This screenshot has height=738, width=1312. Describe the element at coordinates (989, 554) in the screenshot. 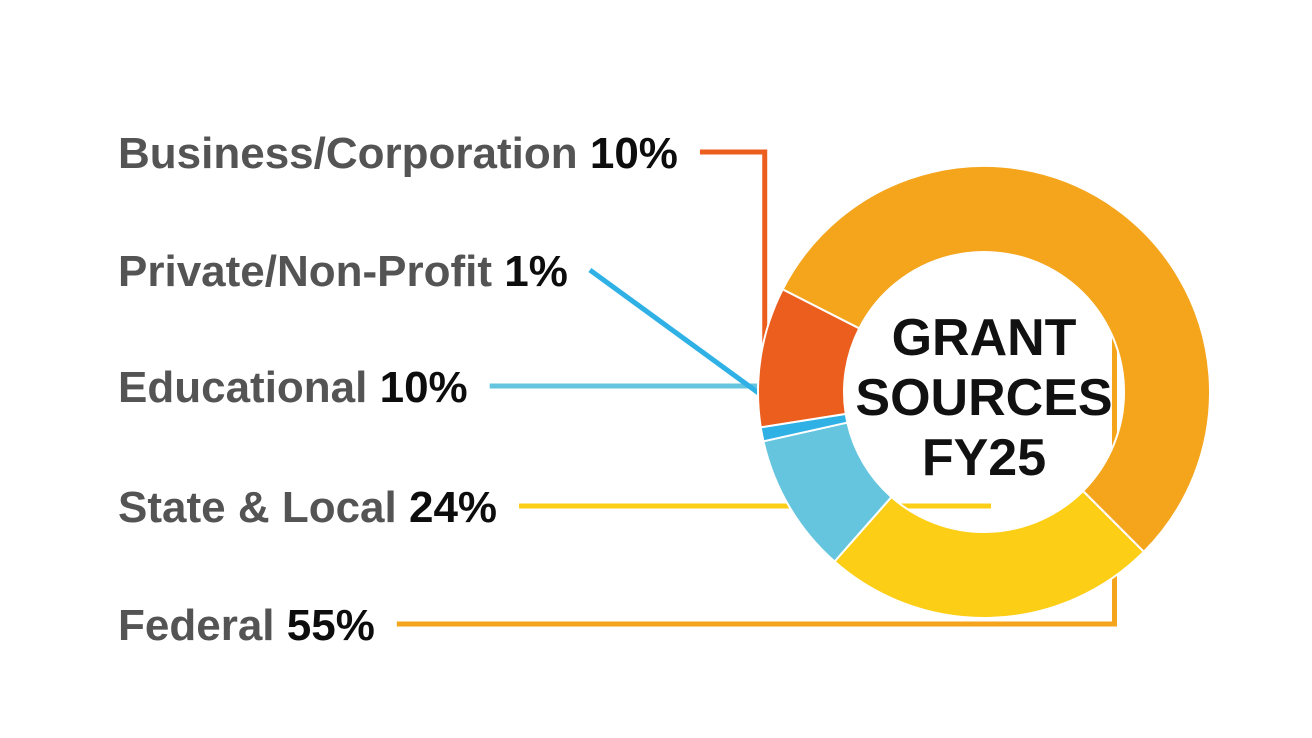

I see `slice-state-local` at that location.